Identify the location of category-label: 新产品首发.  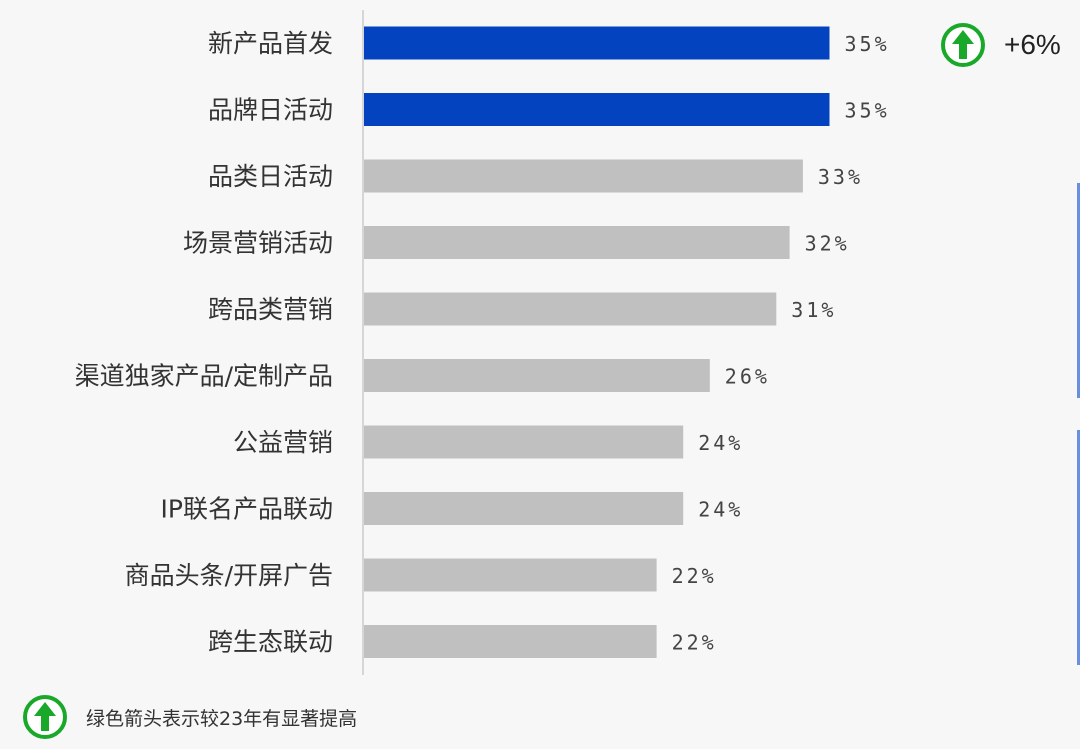
(270, 43).